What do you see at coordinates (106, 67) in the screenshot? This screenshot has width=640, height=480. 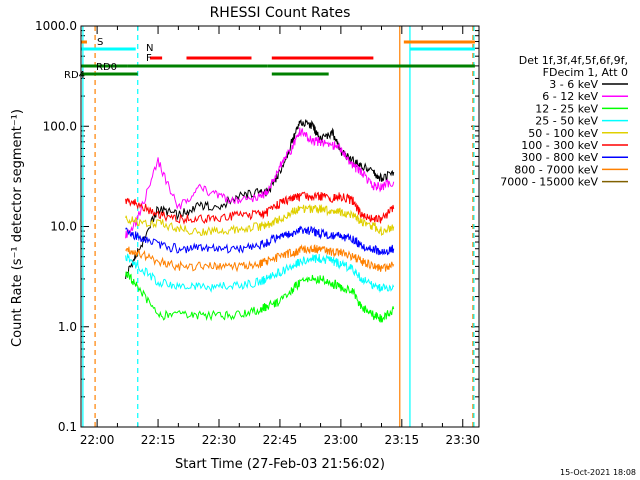 I see `annotation-label: RD0` at bounding box center [106, 67].